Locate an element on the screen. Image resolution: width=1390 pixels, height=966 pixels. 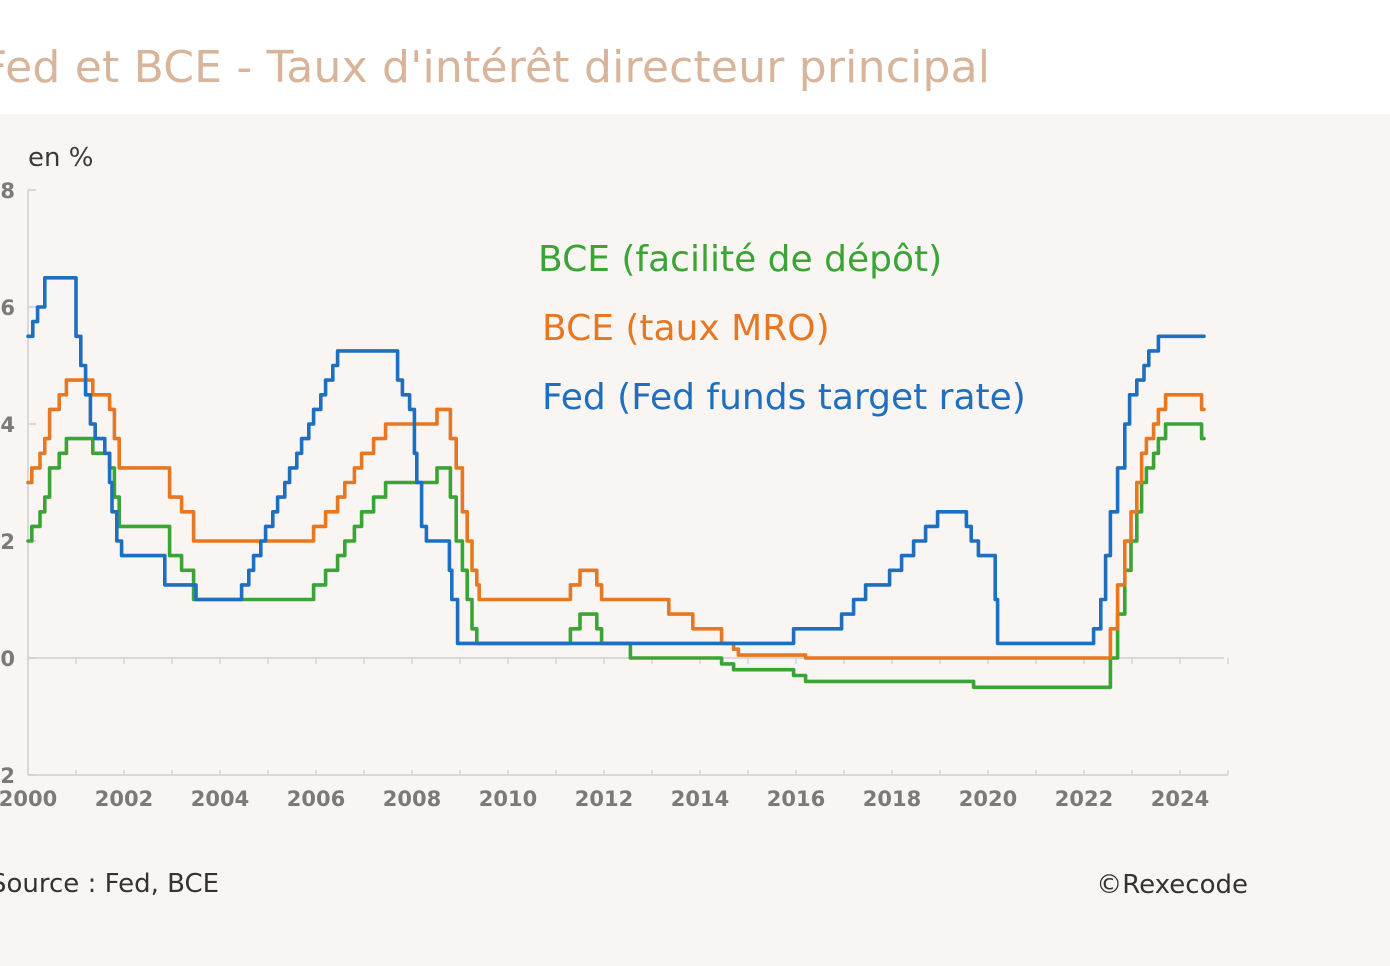
legend-bce-mro: BCE (taux MRO) is located at coordinates (686, 328).